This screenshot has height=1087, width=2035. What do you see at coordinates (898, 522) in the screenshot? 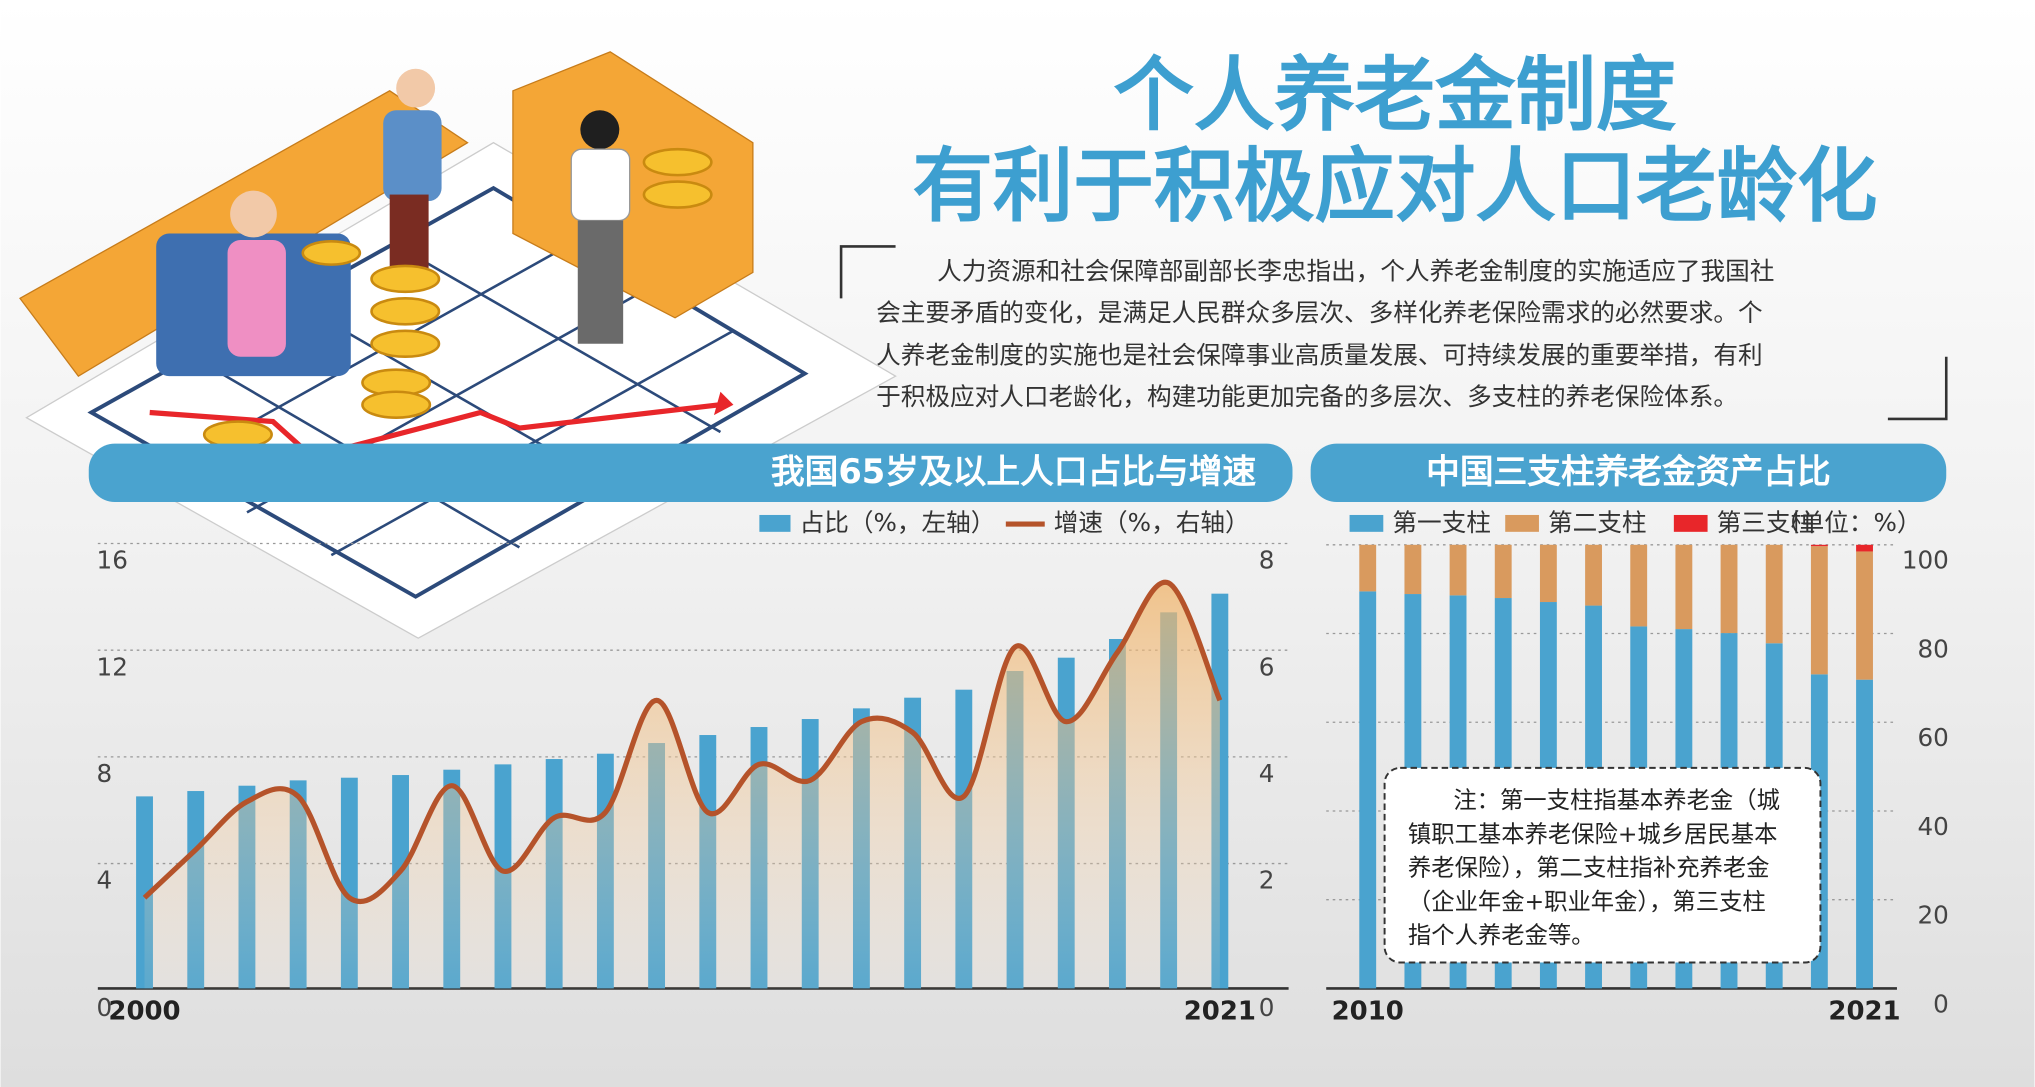
I see `legend-label: 占比（%，左轴）` at bounding box center [898, 522].